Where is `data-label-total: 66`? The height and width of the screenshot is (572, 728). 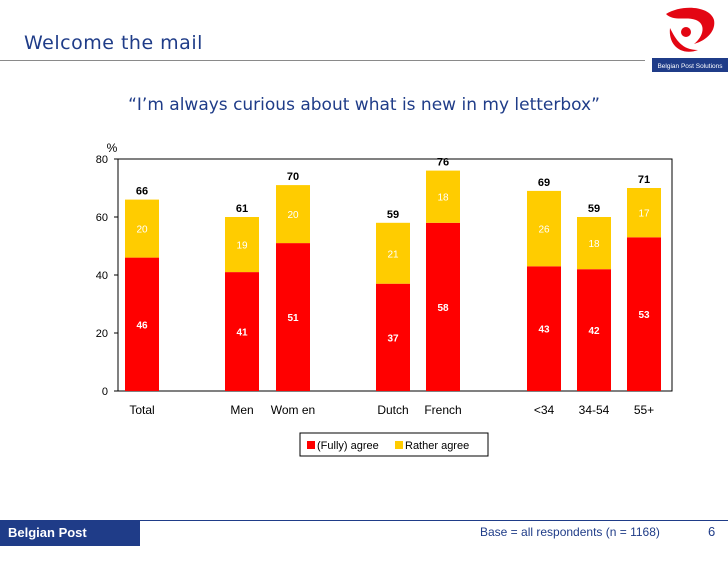 data-label-total: 66 is located at coordinates (142, 192).